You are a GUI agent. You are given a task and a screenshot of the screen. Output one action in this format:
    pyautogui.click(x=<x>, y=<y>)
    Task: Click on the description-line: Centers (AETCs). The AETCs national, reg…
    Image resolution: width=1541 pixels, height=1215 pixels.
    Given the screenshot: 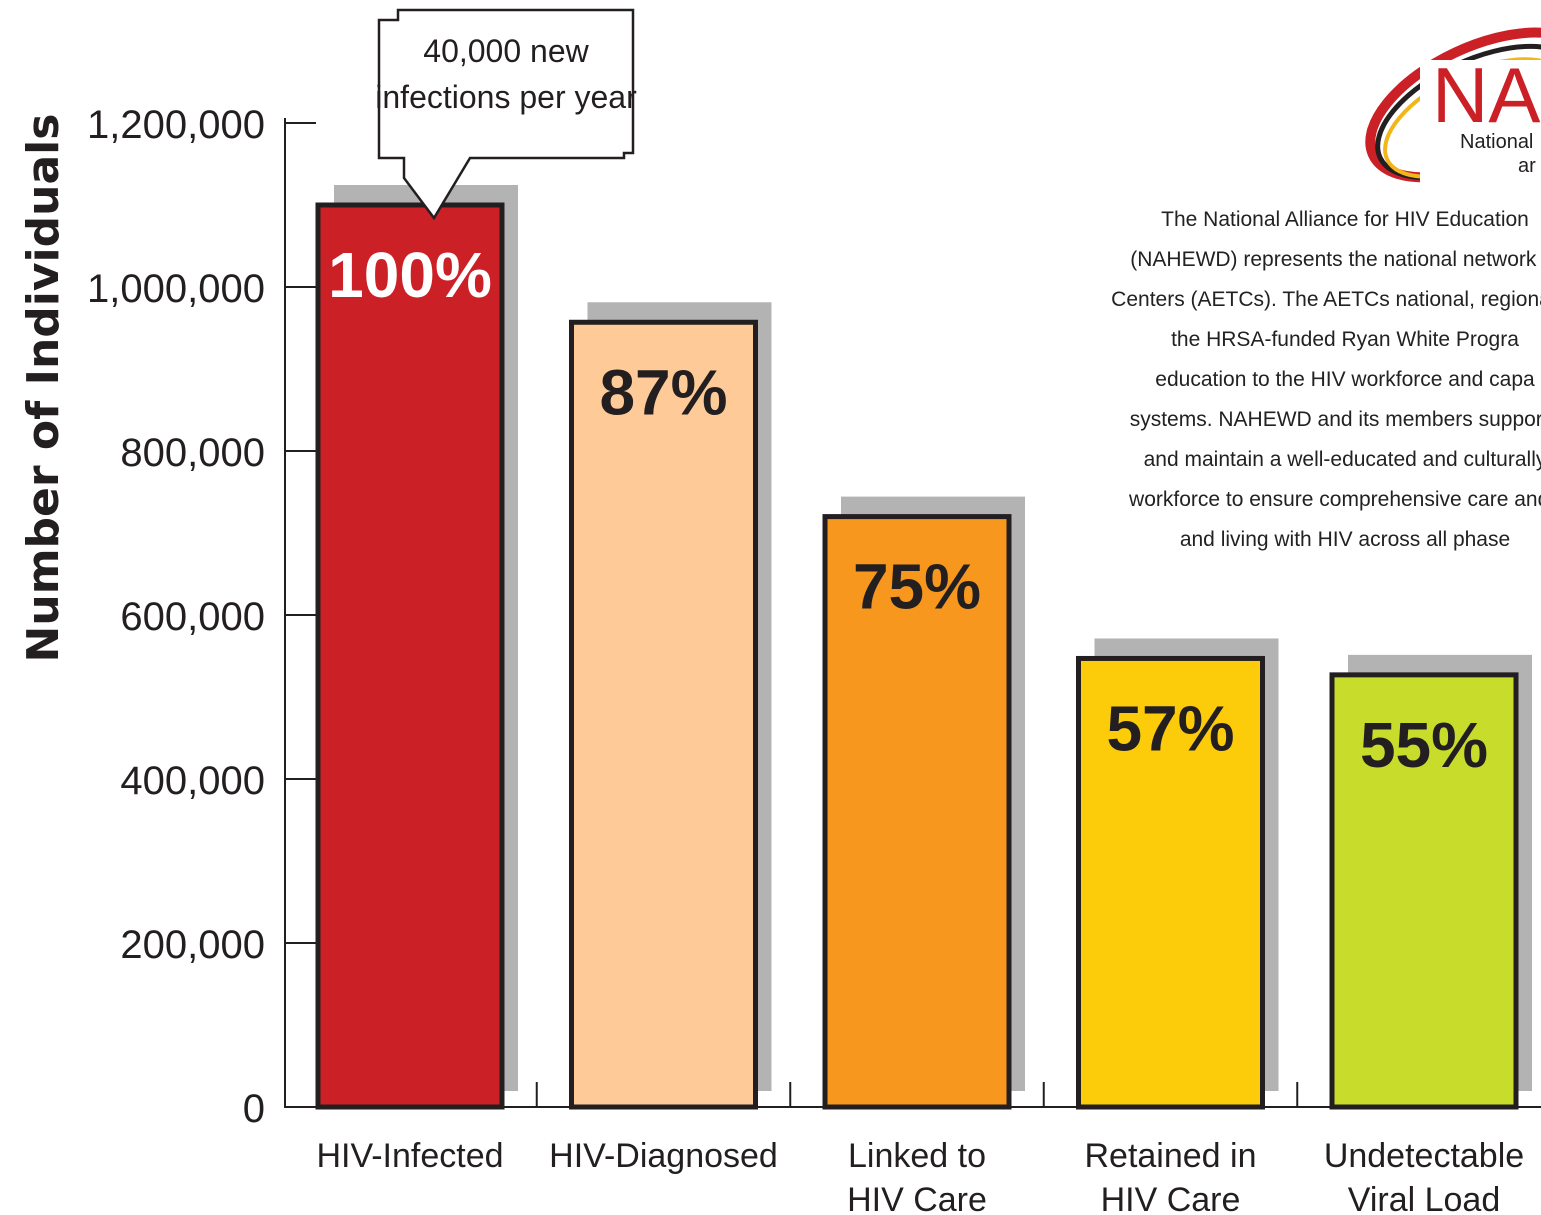 What is the action you would take?
    pyautogui.click(x=1326, y=299)
    